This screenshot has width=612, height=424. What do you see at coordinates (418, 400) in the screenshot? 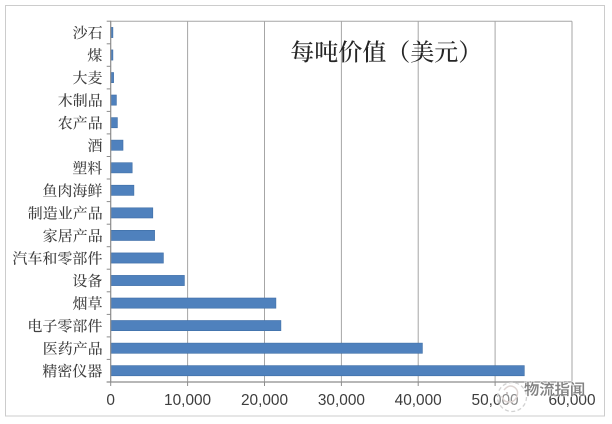
I see `svg-text: 40,000` at bounding box center [418, 400].